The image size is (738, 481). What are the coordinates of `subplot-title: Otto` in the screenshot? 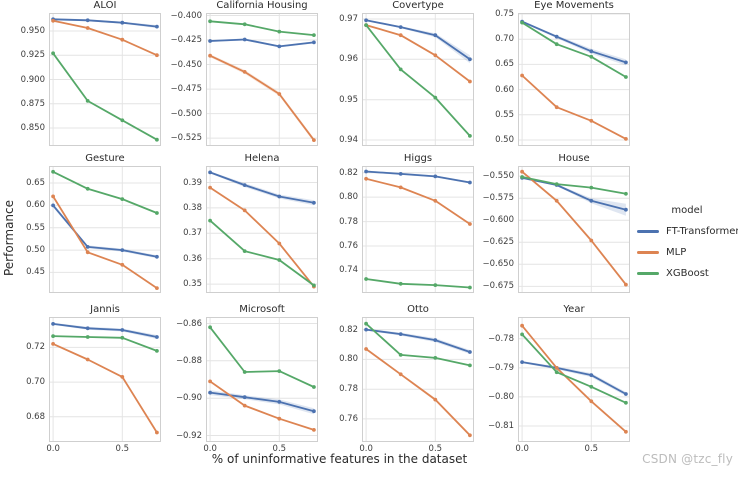 It's located at (418, 309).